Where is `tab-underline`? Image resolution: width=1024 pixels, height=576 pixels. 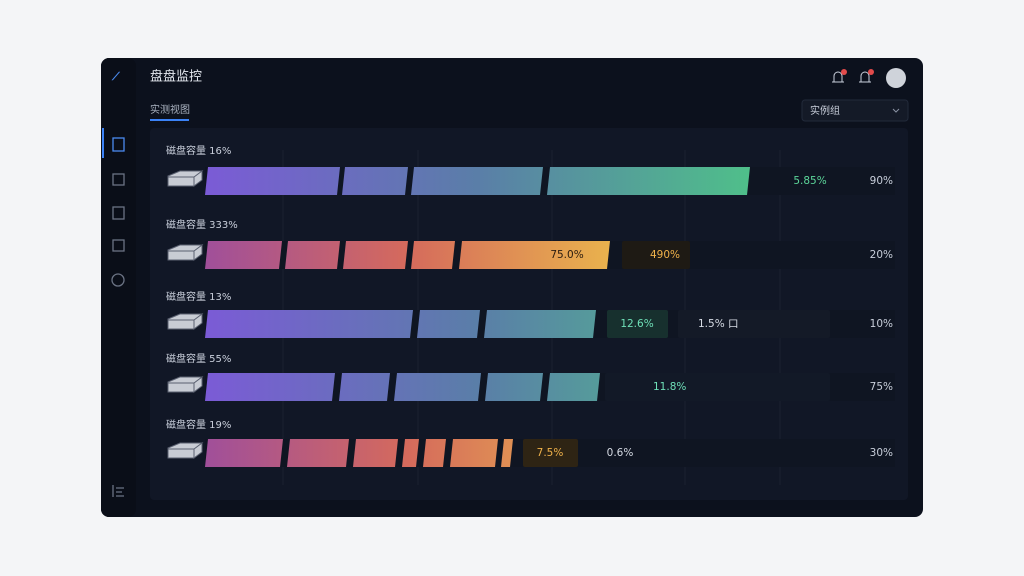
tab-underline is located at coordinates (169, 120).